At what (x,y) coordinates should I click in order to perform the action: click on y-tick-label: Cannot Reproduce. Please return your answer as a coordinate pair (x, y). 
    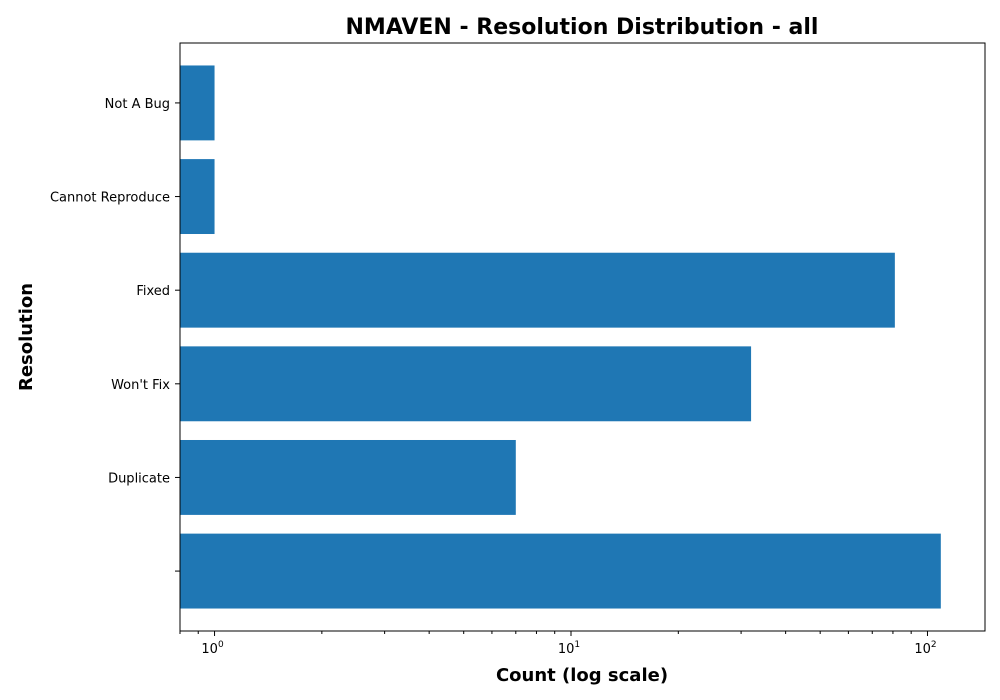
    Looking at the image, I should click on (110, 198).